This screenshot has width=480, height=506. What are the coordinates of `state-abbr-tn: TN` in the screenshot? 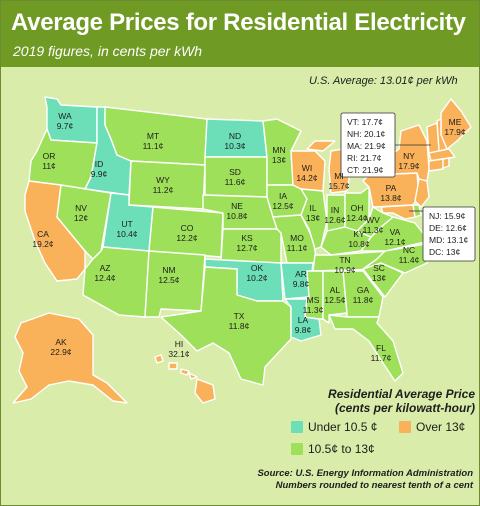 It's located at (344, 260).